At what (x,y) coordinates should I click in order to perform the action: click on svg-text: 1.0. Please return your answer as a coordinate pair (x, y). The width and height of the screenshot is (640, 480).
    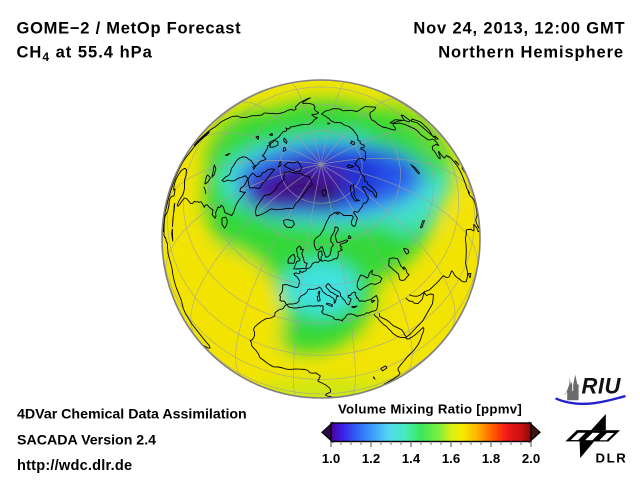
    Looking at the image, I should click on (331, 458).